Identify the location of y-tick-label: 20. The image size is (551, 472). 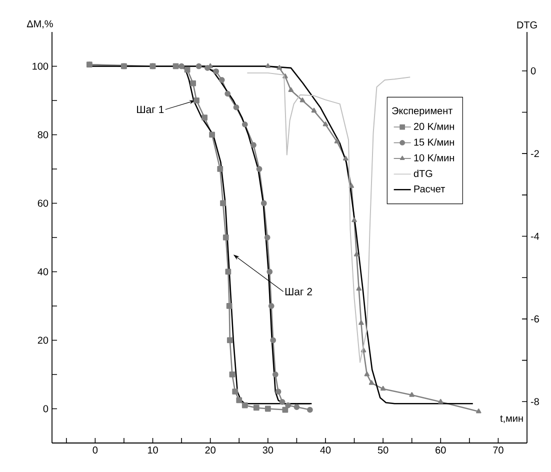
(43, 340).